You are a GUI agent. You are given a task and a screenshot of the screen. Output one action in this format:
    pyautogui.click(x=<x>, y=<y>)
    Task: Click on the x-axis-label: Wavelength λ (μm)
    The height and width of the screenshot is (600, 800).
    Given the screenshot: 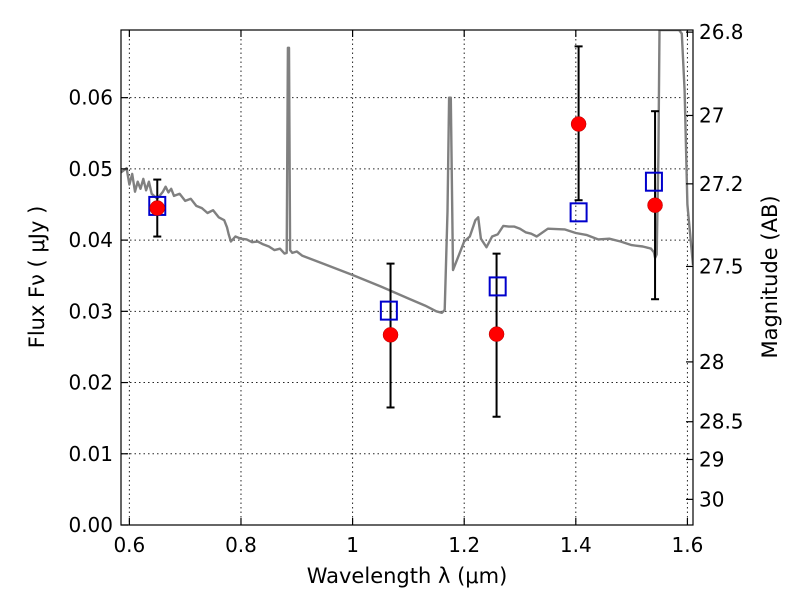 What is the action you would take?
    pyautogui.click(x=407, y=576)
    